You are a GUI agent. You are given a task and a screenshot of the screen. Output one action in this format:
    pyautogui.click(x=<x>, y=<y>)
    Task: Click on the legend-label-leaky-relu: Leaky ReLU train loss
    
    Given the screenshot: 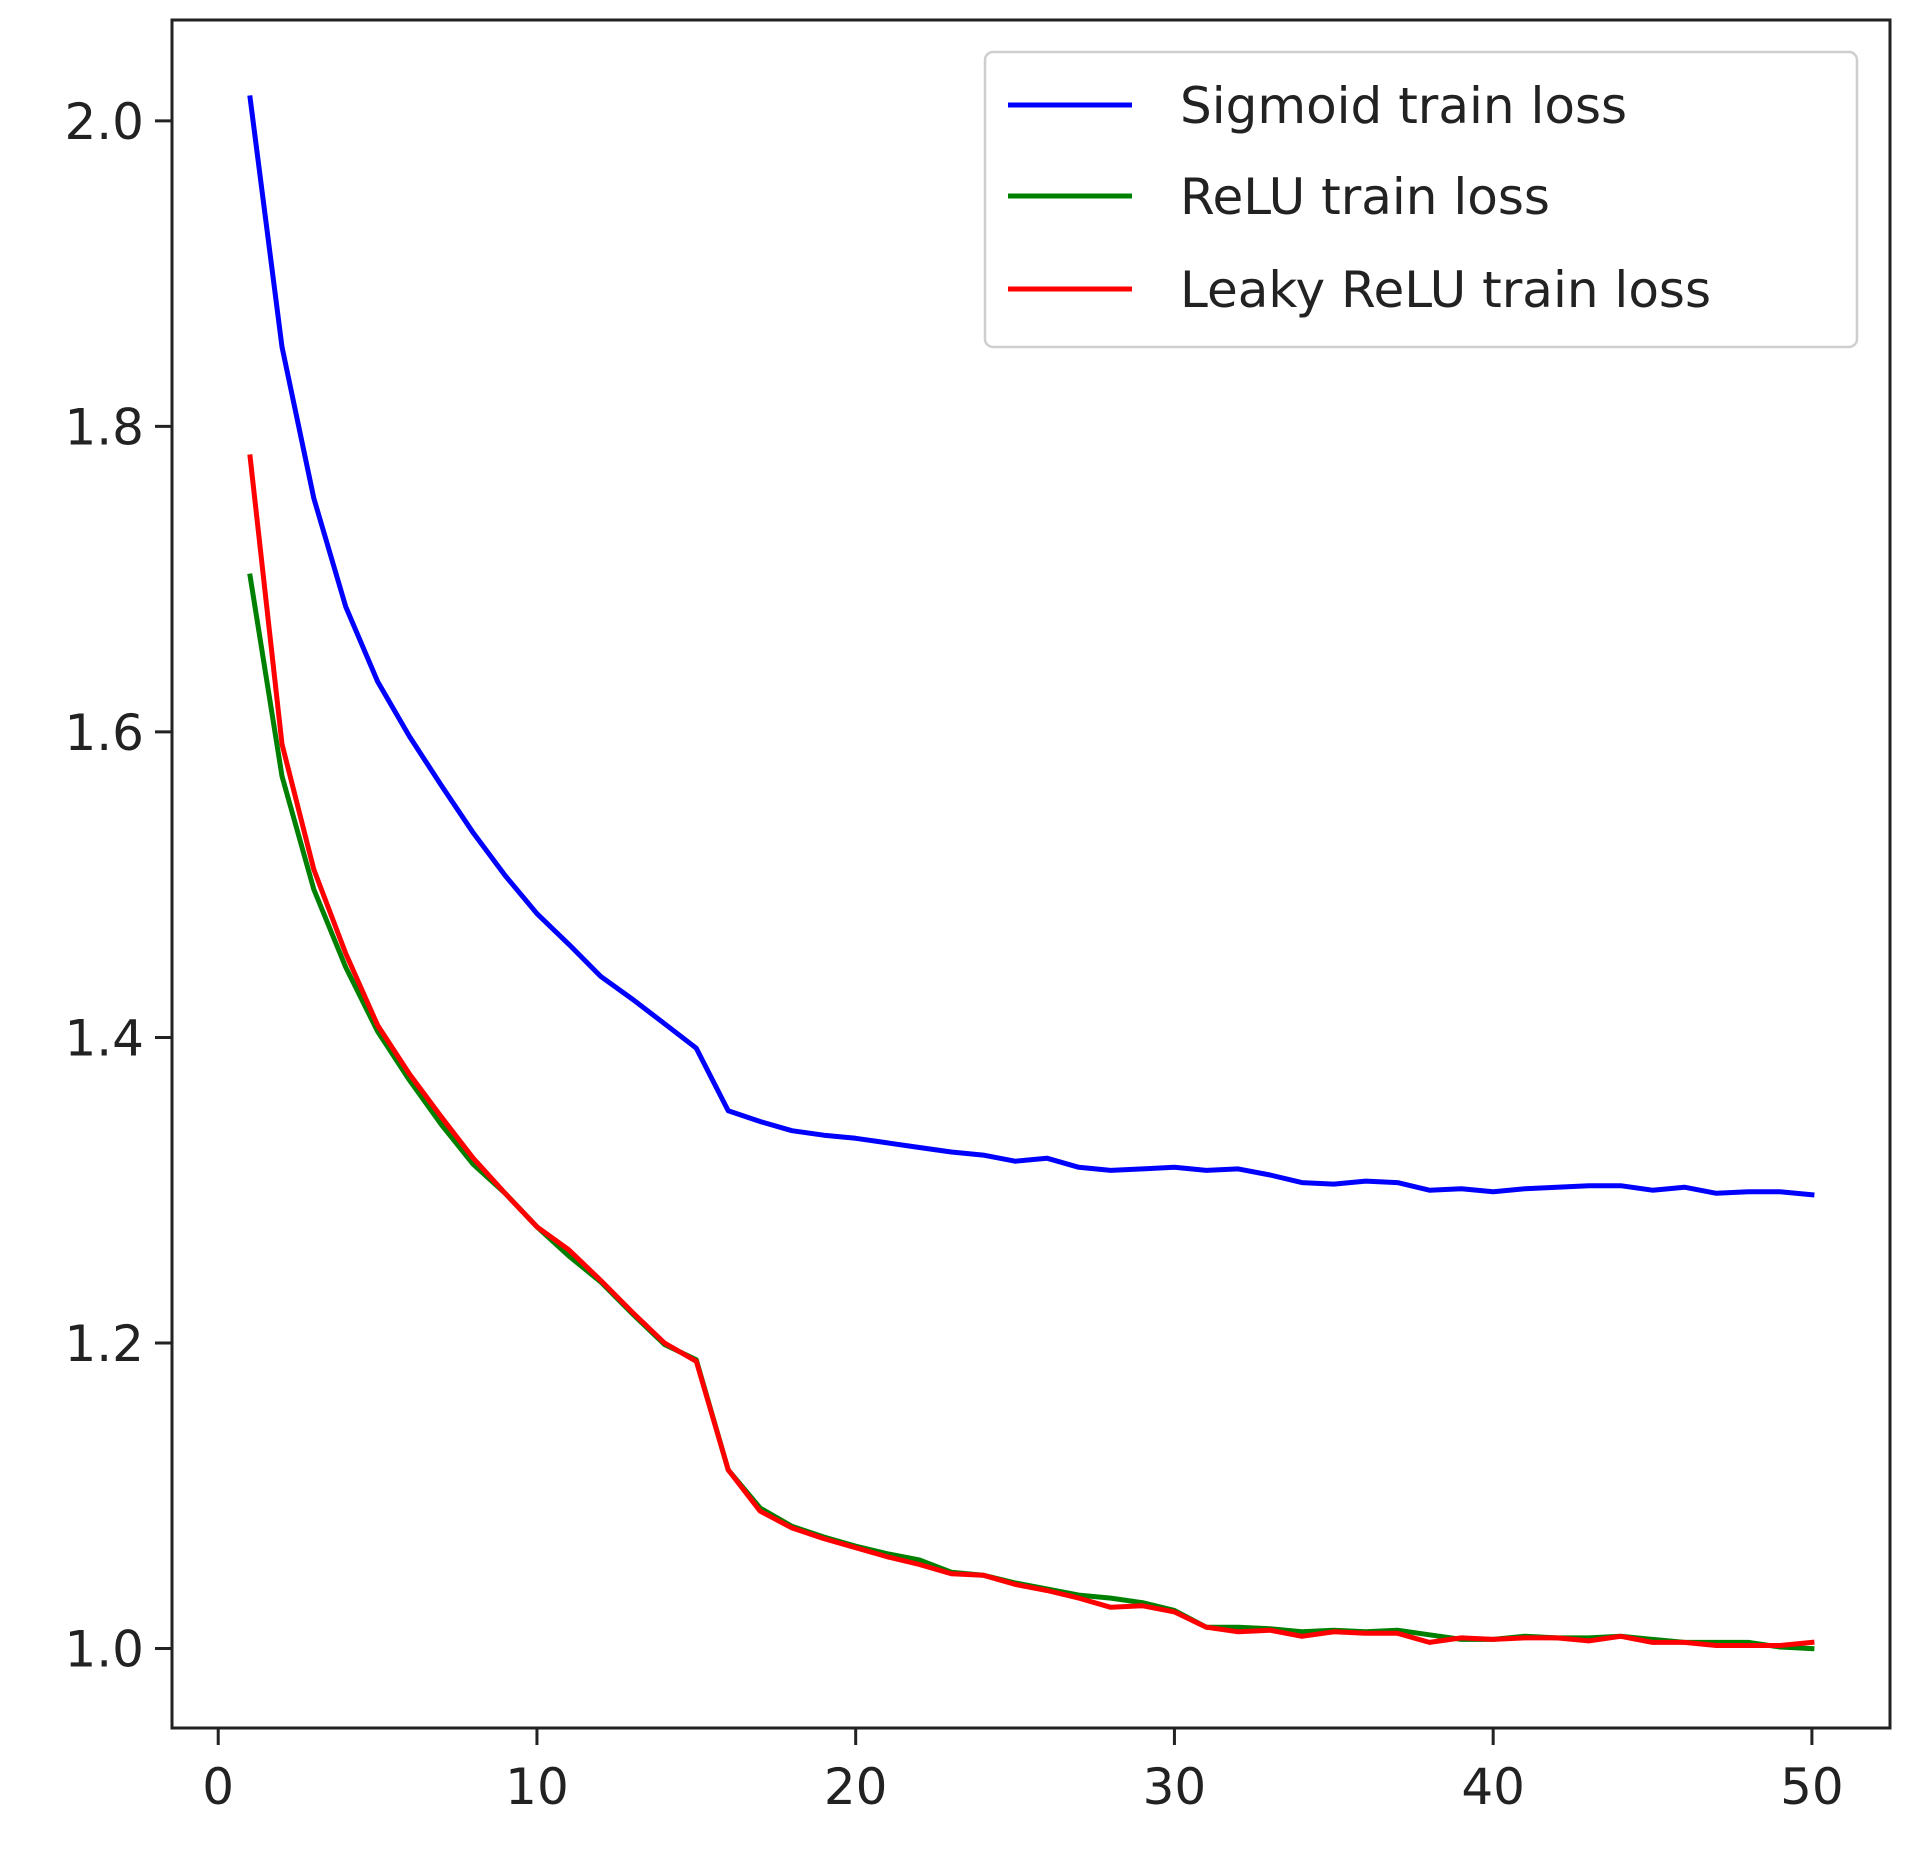 What is the action you would take?
    pyautogui.click(x=1445, y=290)
    